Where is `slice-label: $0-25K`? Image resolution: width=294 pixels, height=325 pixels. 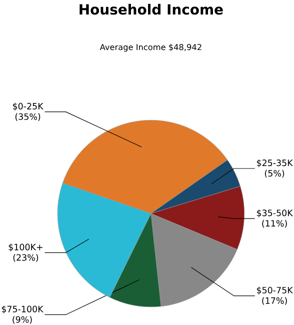 slice-label: $0-25K is located at coordinates (28, 106).